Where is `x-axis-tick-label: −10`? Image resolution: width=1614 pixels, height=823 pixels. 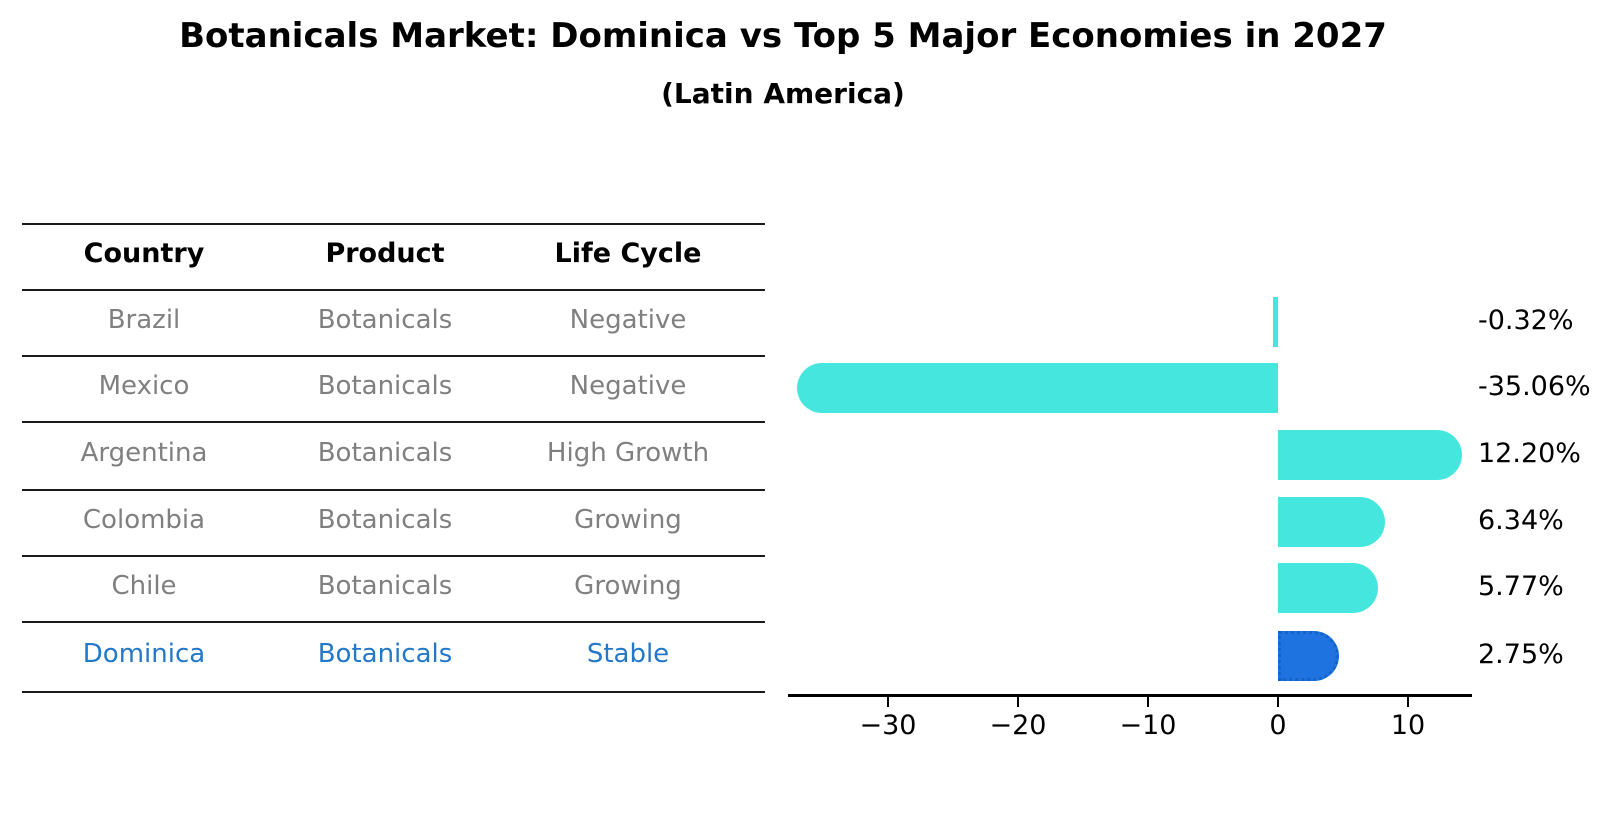 x-axis-tick-label: −10 is located at coordinates (1148, 725).